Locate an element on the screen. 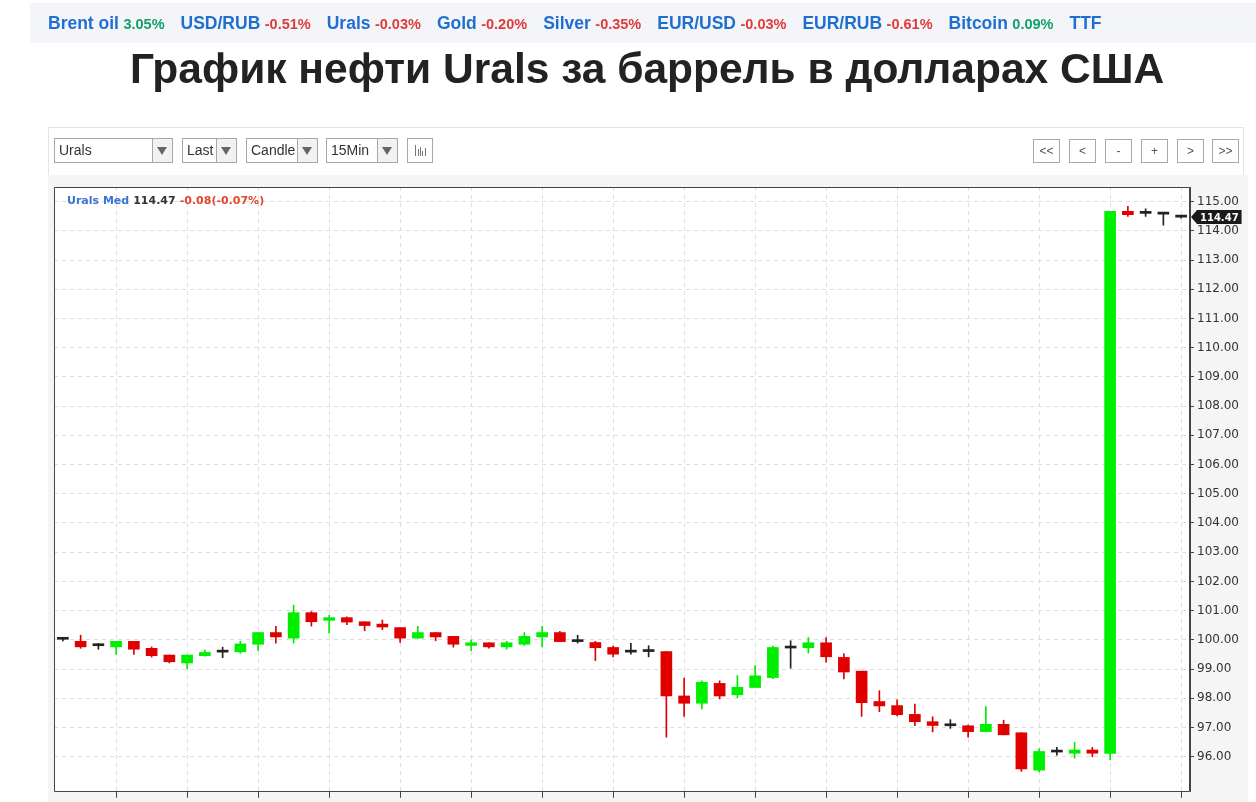 The image size is (1256, 802). y-tick-label: 110.00 is located at coordinates (1218, 346).